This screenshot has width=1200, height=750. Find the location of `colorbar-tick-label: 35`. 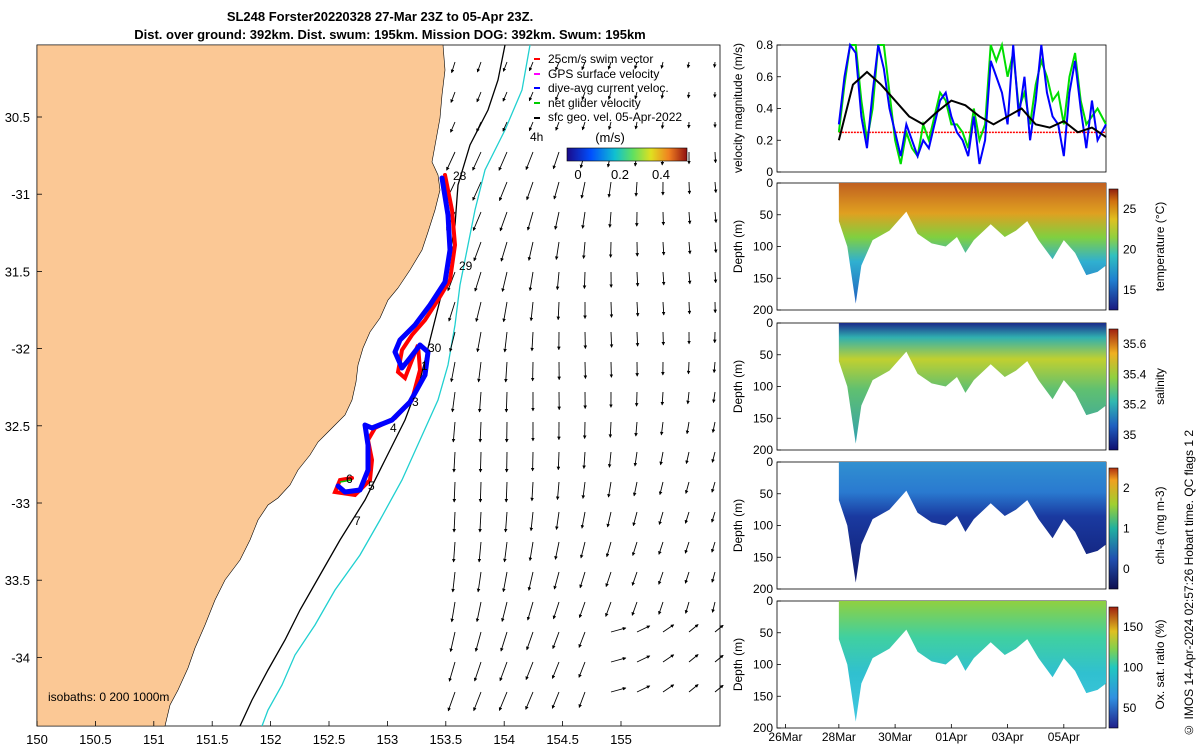

colorbar-tick-label: 35 is located at coordinates (1130, 435).